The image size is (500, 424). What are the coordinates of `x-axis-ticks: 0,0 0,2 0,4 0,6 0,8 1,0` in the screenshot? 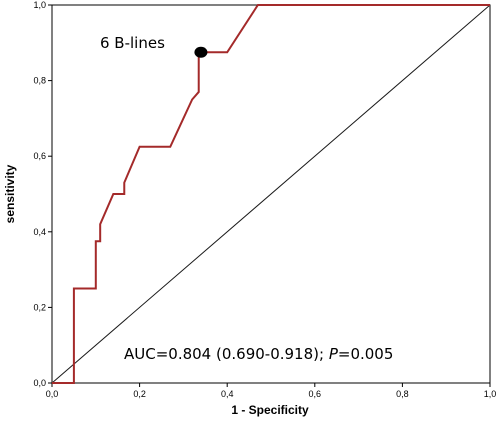 It's located at (271, 391).